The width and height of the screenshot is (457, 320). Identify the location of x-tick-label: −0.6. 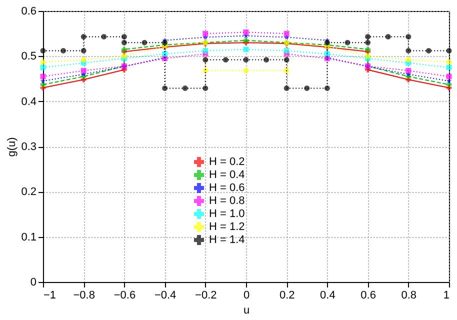
(125, 296).